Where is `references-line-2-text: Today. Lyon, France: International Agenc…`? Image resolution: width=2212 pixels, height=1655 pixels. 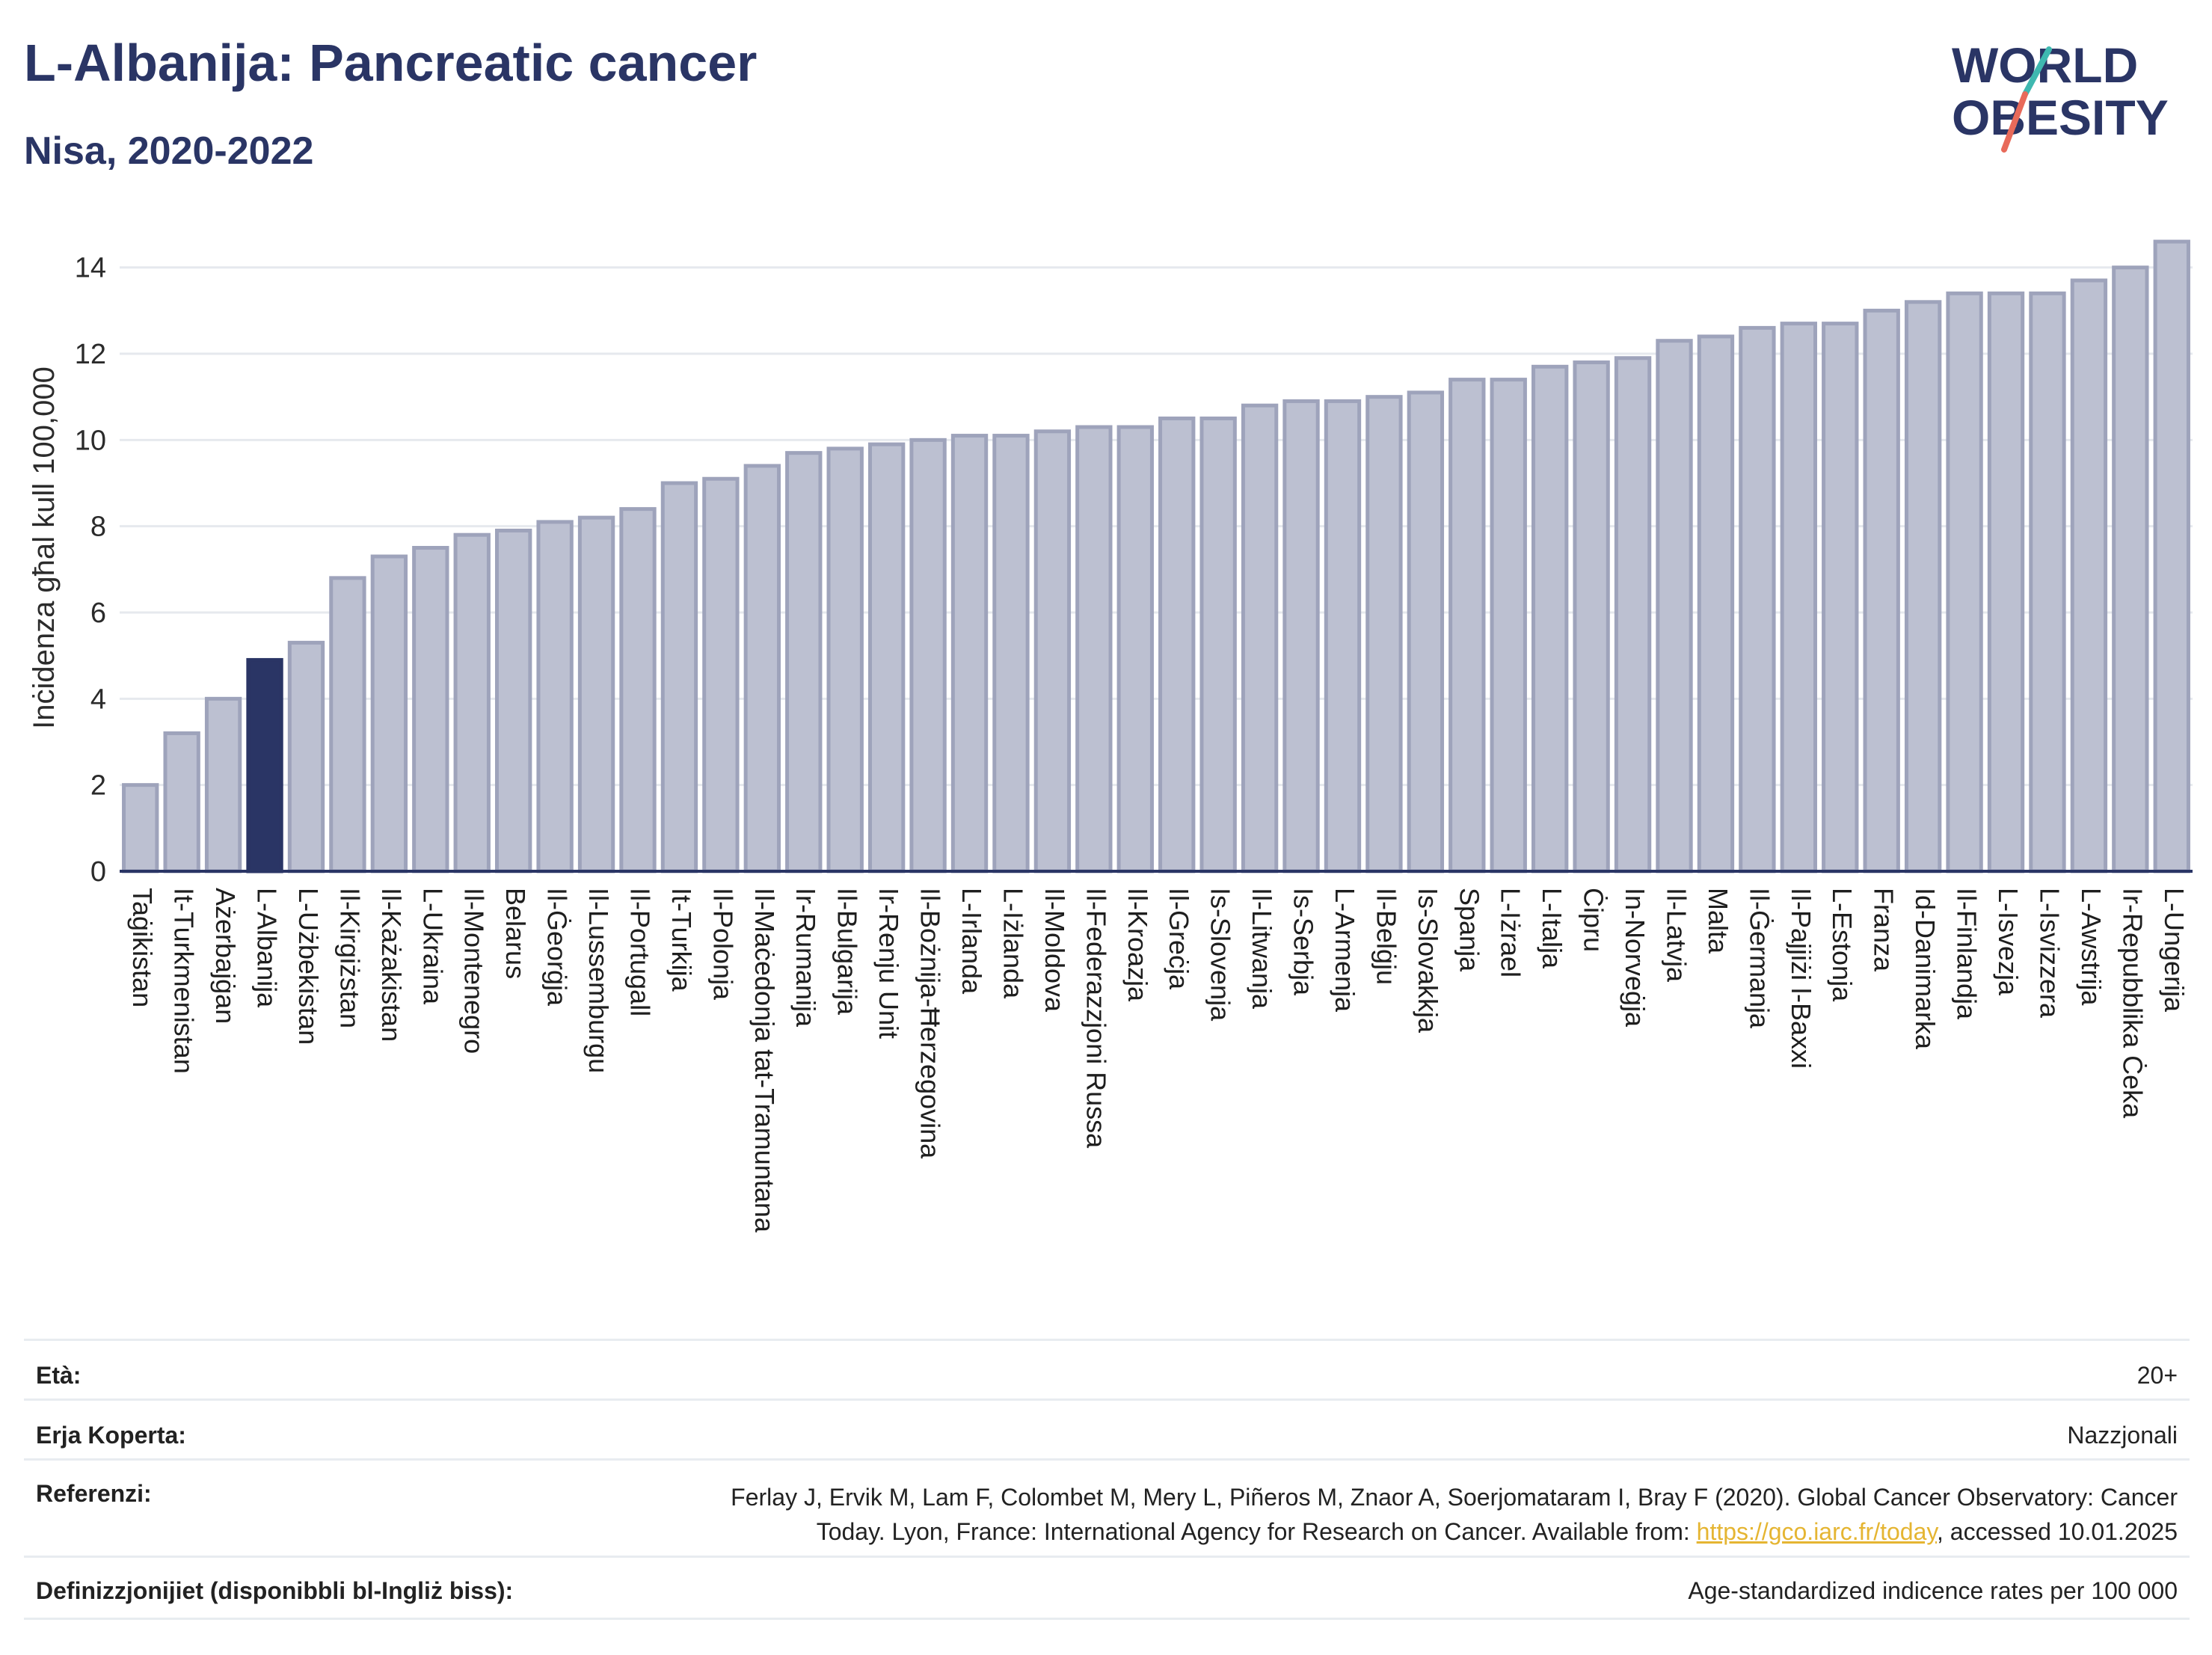 references-line-2-text: Today. Lyon, France: International Agenc… is located at coordinates (1256, 1531).